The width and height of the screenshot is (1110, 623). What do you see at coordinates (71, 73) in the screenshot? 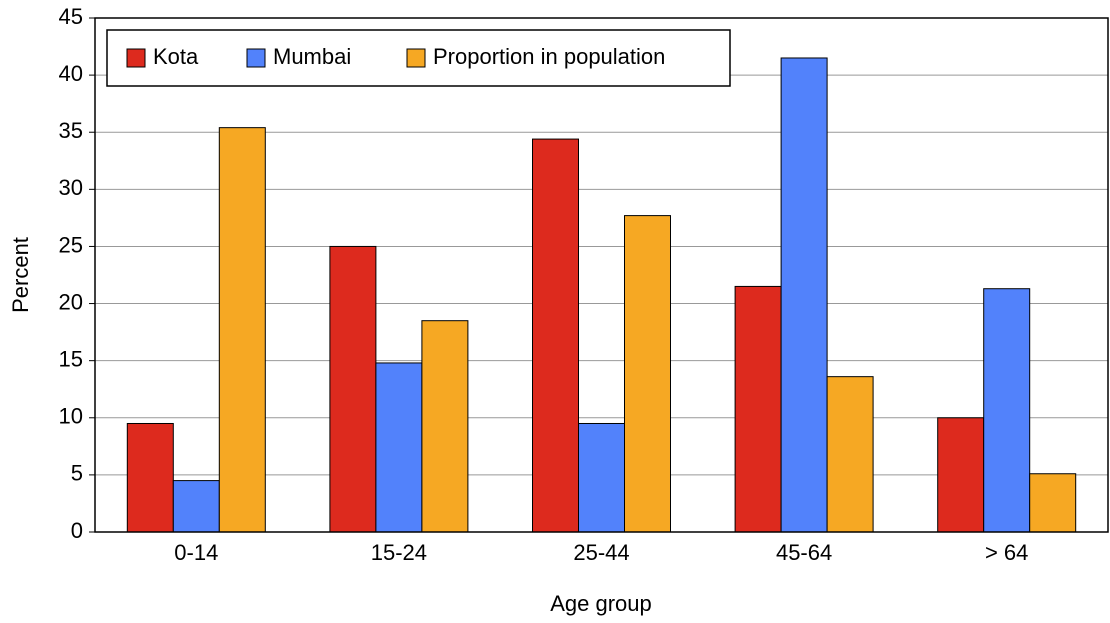
I see `y-tick-label: 40` at bounding box center [71, 73].